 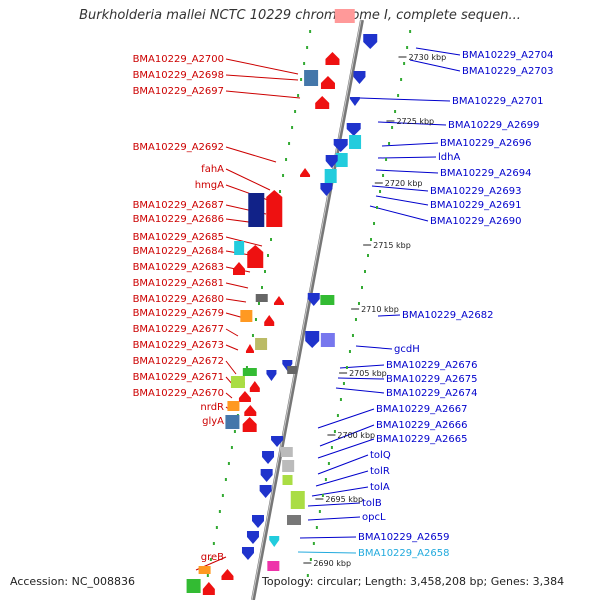 What do you see at coordinates (431, 379) in the screenshot?
I see `right-gene-label: BMA10229_A2675` at bounding box center [431, 379].